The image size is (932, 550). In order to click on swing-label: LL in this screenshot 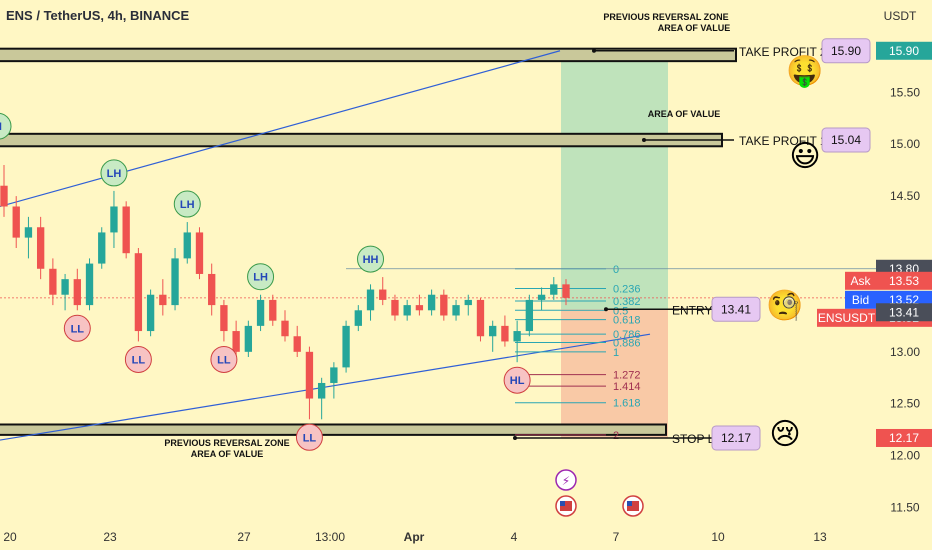, I will do `click(309, 437)`.